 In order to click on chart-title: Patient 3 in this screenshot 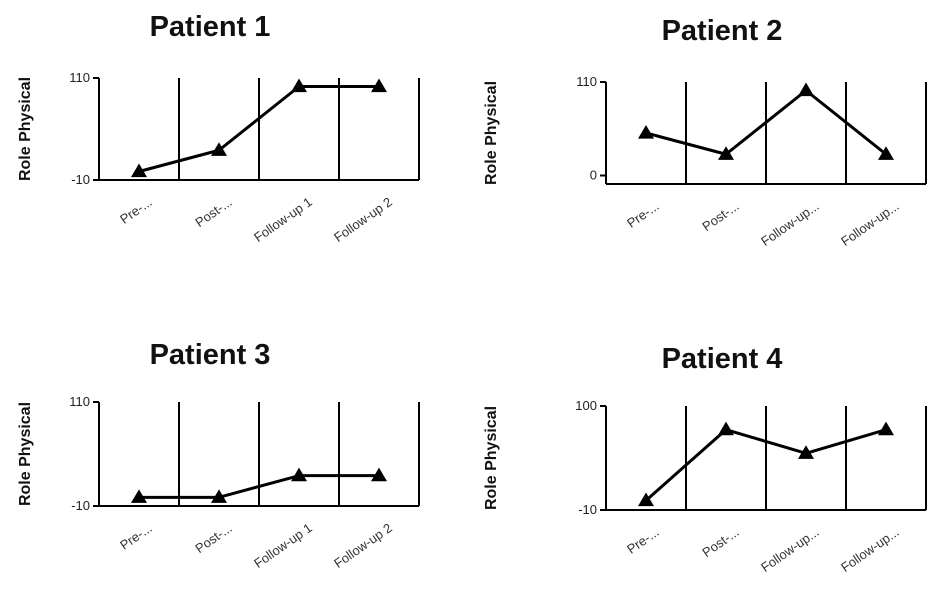, I will do `click(210, 355)`.